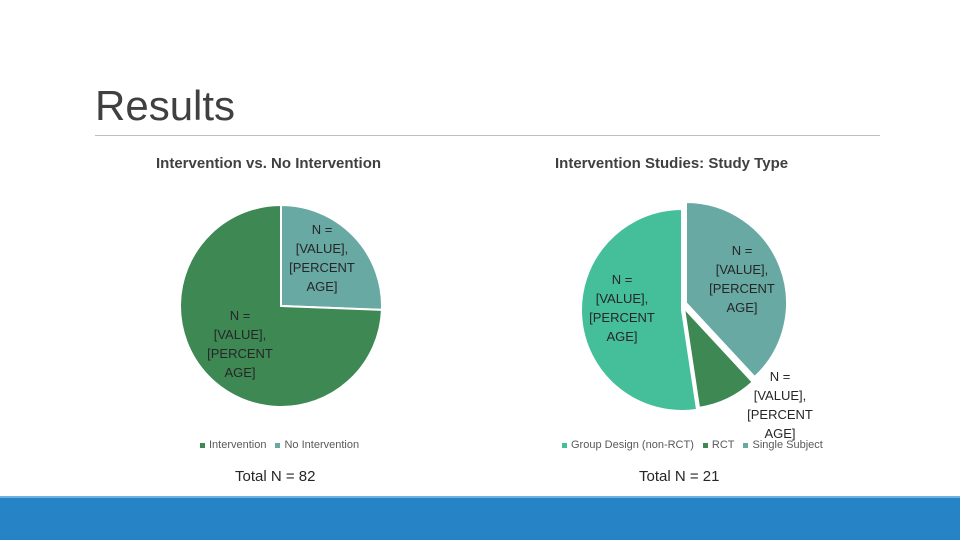 The width and height of the screenshot is (960, 540). I want to click on legend-swatch-intervention, so click(202, 445).